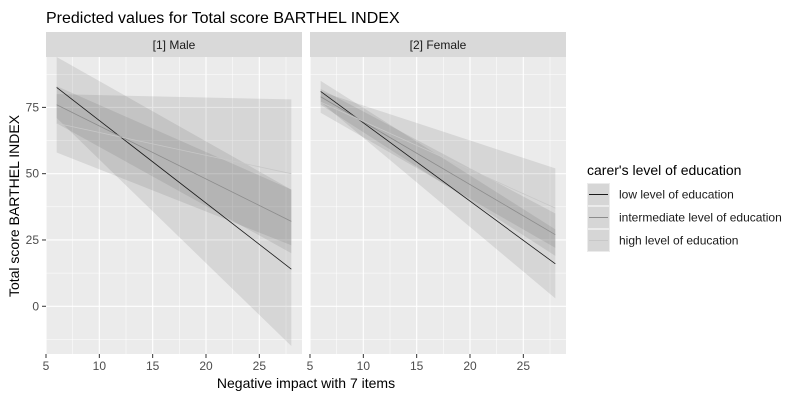  I want to click on legend-label: intermediate level of education, so click(700, 218).